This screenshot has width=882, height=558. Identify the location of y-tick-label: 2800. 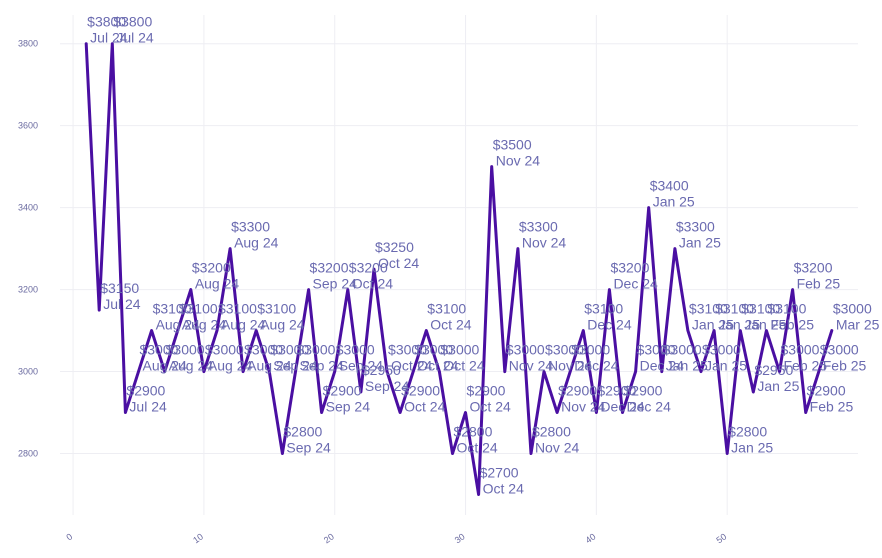
(28, 454).